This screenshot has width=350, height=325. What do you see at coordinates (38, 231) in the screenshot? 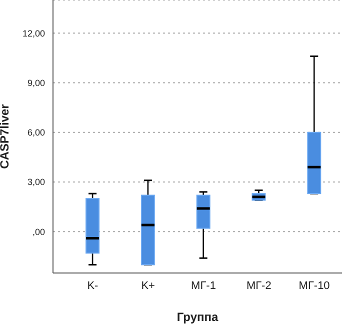
I see `y-tick-label: ,00` at bounding box center [38, 231].